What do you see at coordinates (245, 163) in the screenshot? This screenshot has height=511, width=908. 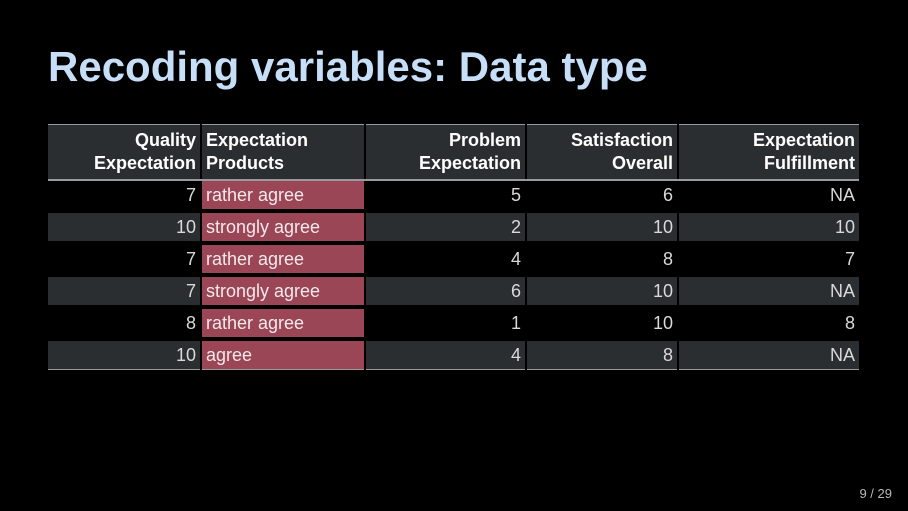 I see `header-line: Products` at bounding box center [245, 163].